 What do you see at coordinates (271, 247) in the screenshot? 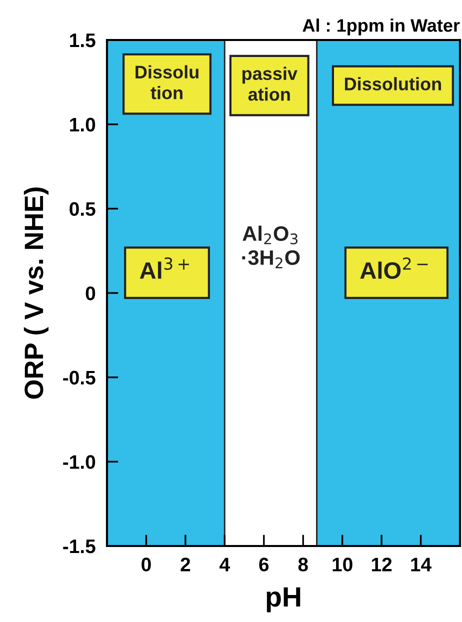
I see `text: Al$_{2}$O$_{3}$ ·3H$_{2}$O` at bounding box center [271, 247].